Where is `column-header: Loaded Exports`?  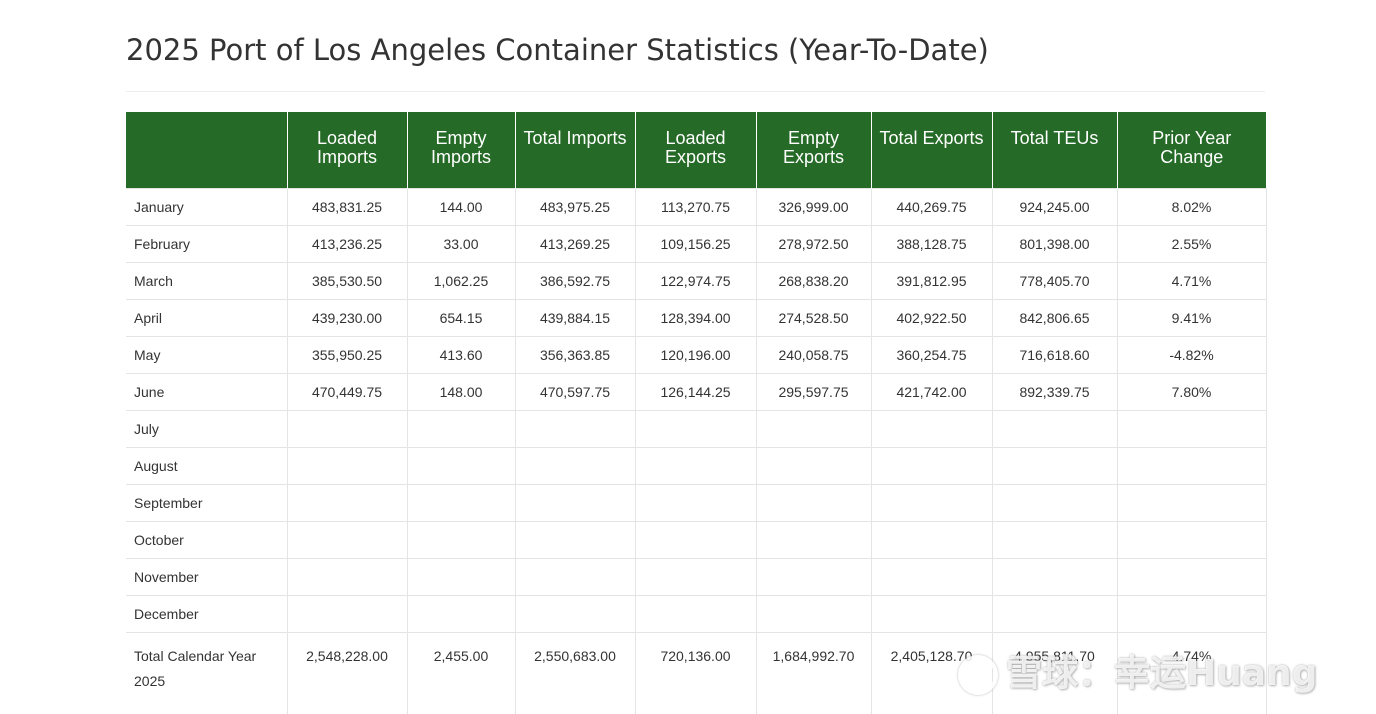
column-header: Loaded Exports is located at coordinates (695, 150).